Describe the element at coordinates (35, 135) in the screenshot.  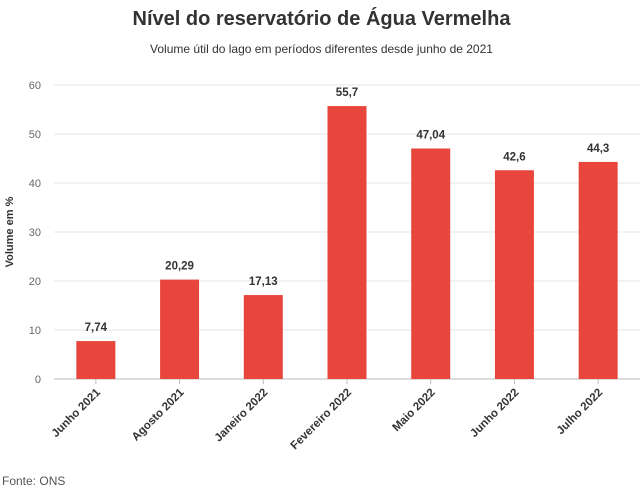
I see `y-tick-label: 50` at that location.